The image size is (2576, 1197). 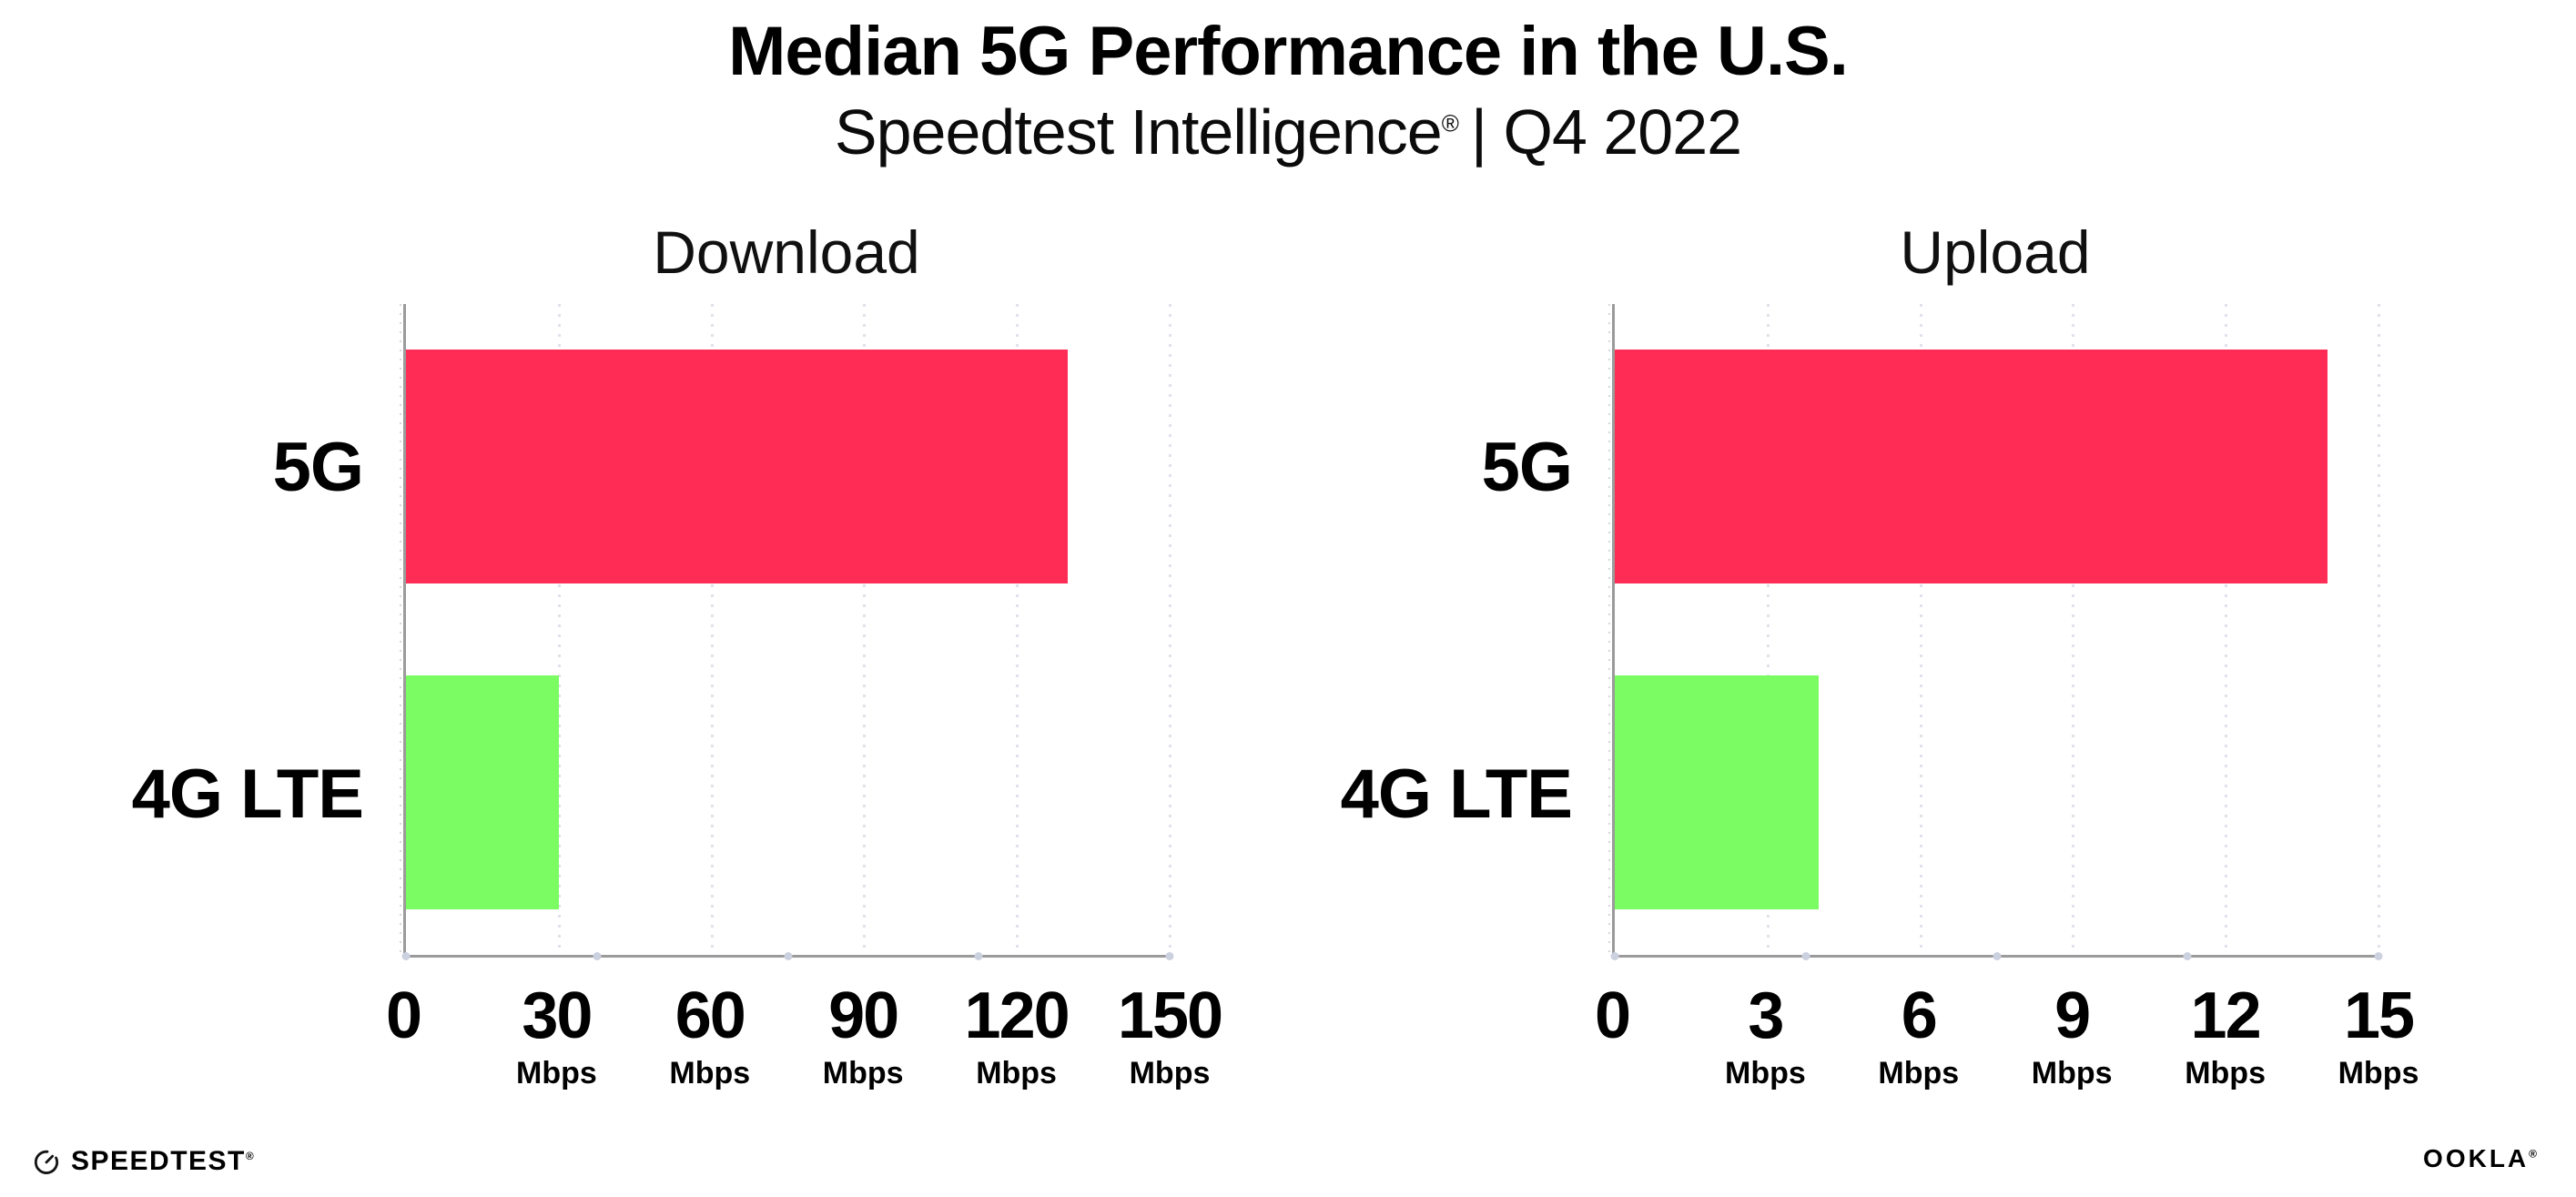 I want to click on speedtest-logo: SPEEDTEST®, so click(x=144, y=1162).